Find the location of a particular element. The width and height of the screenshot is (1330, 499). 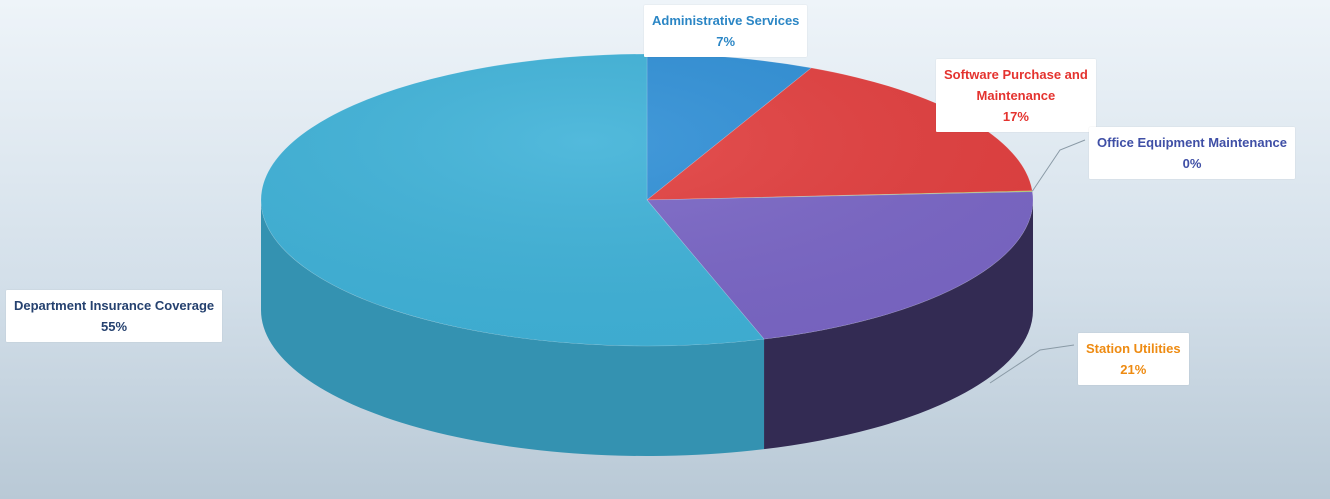

data-label-name: Office Equipment Maintenance is located at coordinates (1192, 142).